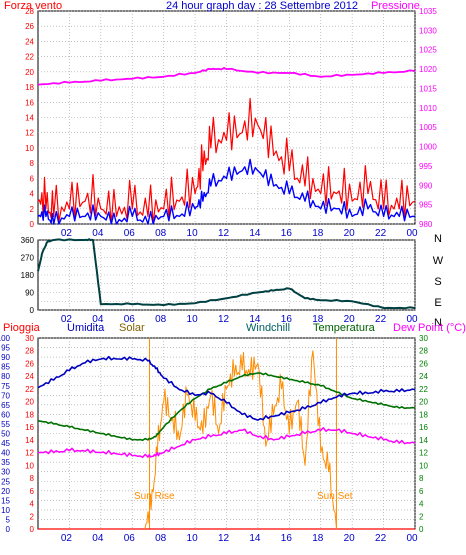 The image size is (466, 555). Describe the element at coordinates (437, 303) in the screenshot. I see `compass-label: E` at that location.